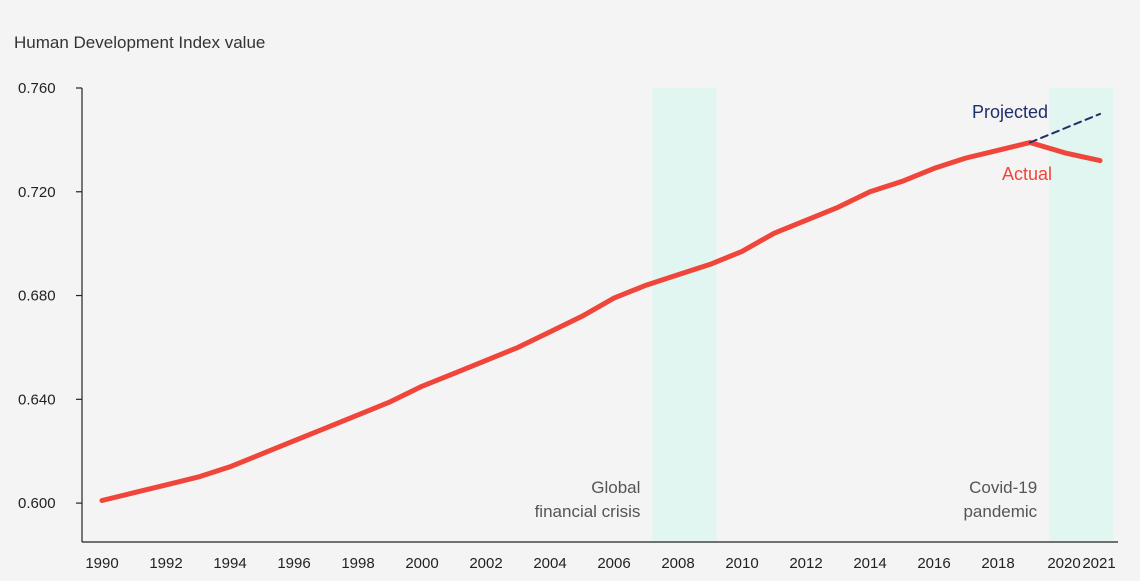  I want to click on series-label-projected: Projected, so click(1010, 112).